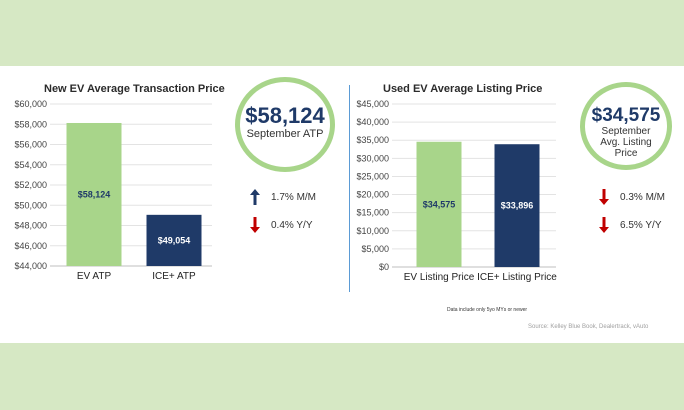 The width and height of the screenshot is (684, 410). Describe the element at coordinates (375, 249) in the screenshot. I see `right-chart-y-tick-label: $5,000` at that location.